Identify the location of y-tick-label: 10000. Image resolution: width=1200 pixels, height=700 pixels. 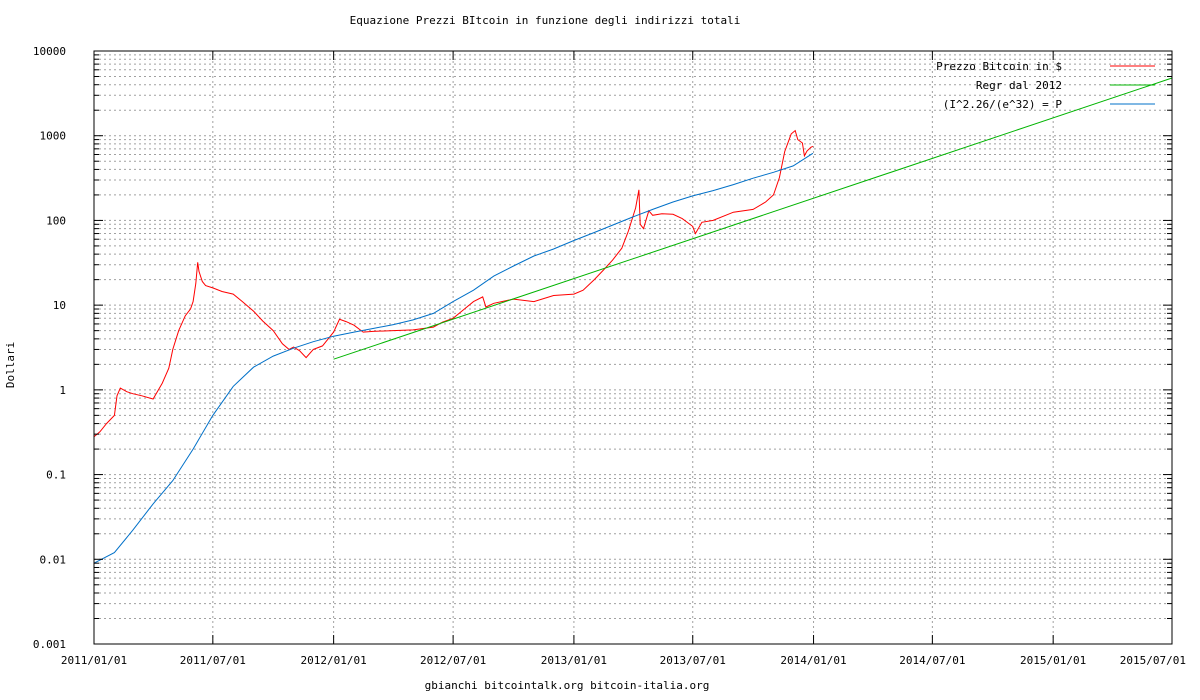
(49, 51).